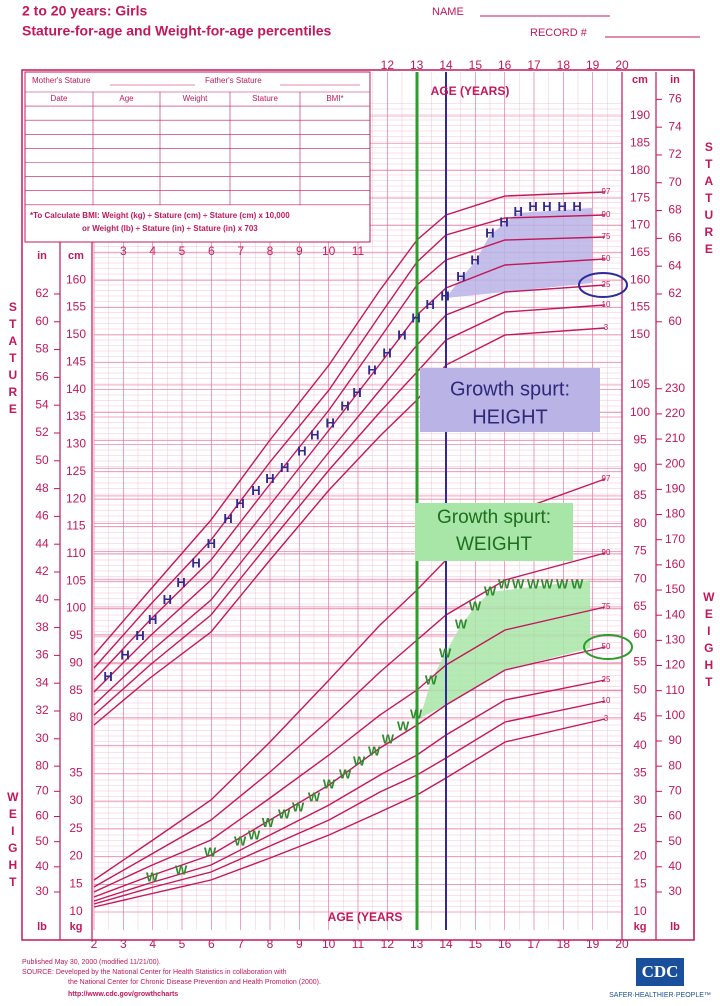  I want to click on percentile-label: 10, so click(606, 304).